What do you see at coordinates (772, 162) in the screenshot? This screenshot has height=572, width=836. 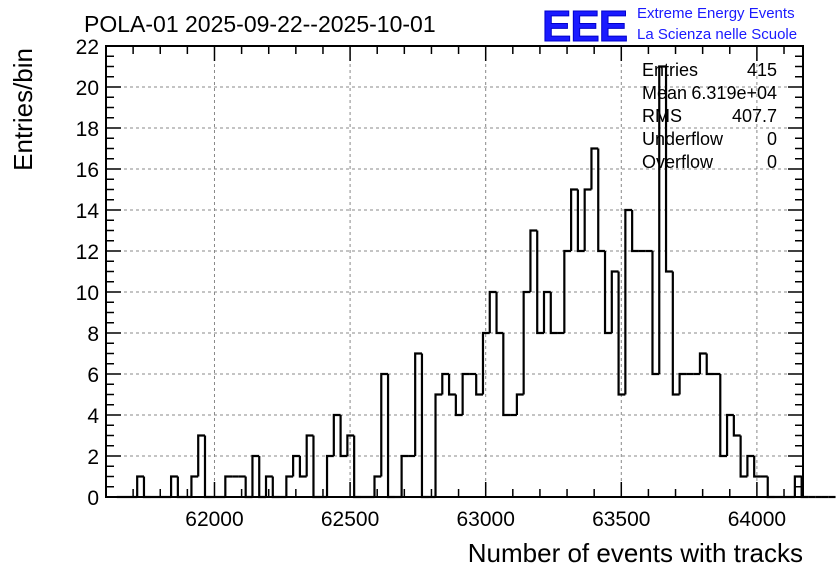 I see `stats-value-overflow: 0` at bounding box center [772, 162].